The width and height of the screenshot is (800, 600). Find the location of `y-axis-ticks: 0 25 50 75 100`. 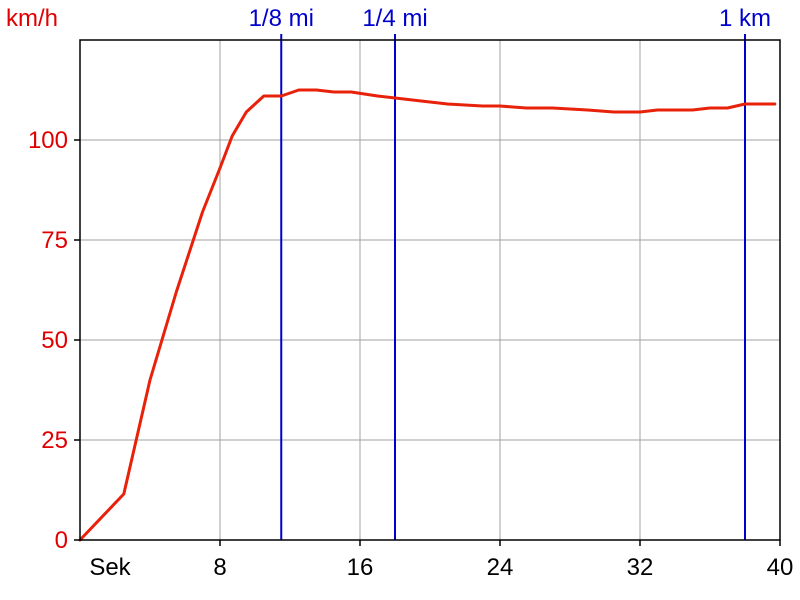

y-axis-ticks: 0 25 50 75 100 is located at coordinates (54, 340).